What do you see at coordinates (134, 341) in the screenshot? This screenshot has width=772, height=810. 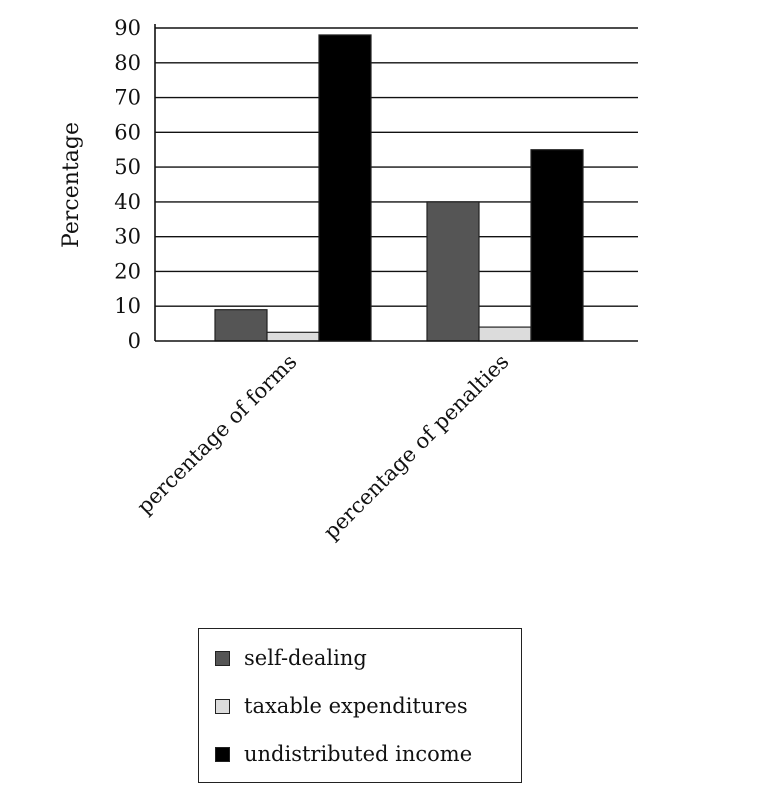 I see `y-tick-label: 0` at bounding box center [134, 341].